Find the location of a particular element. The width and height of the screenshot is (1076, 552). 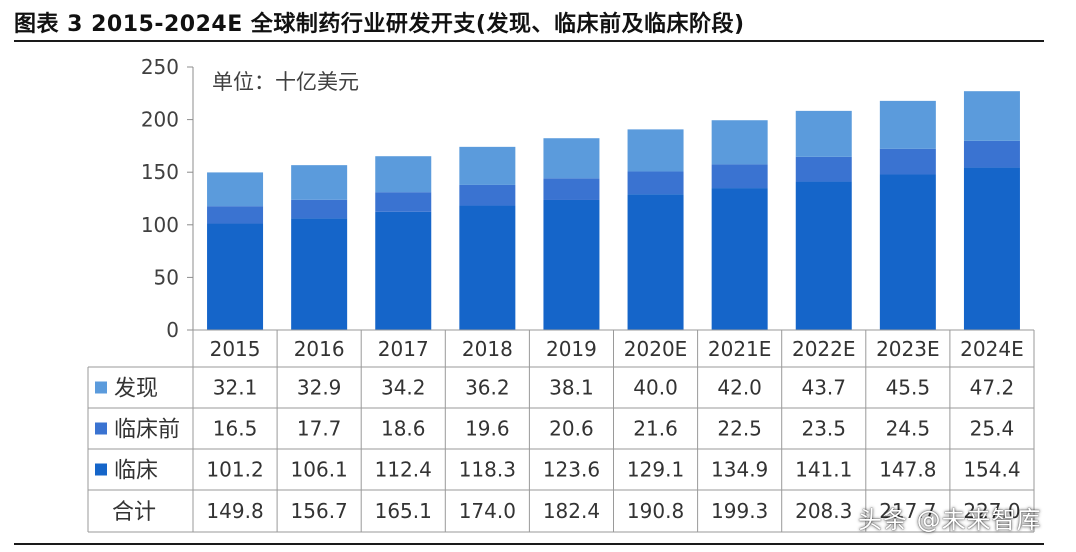

table-cell-value: 34.2 is located at coordinates (403, 388).